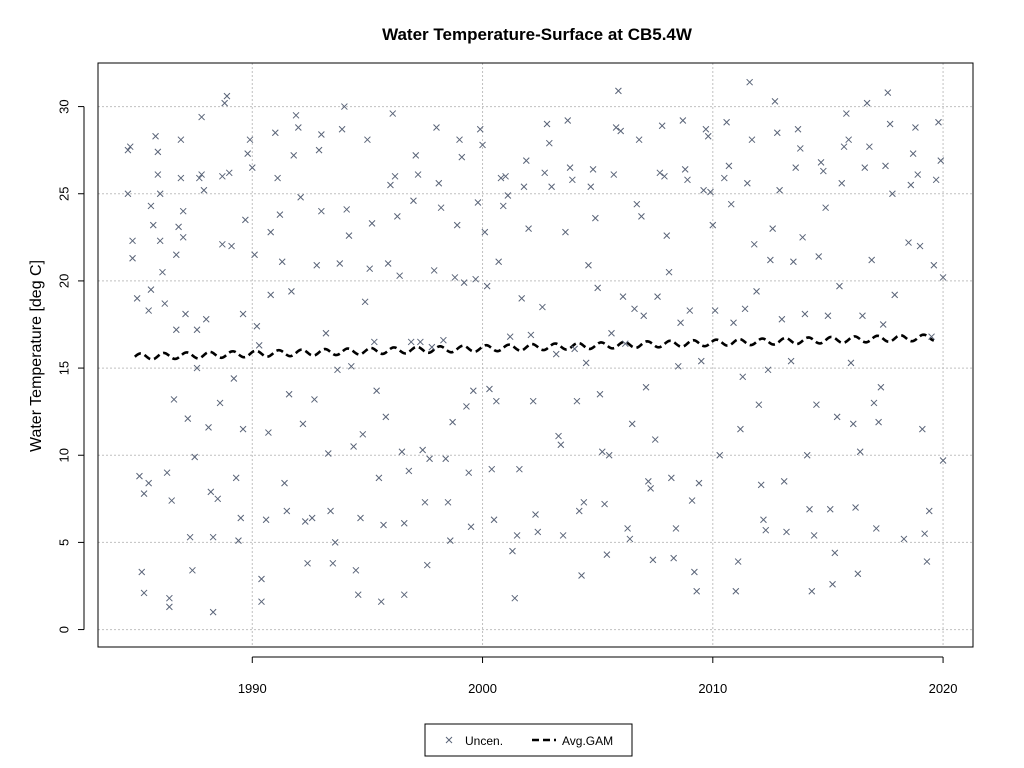 The height and width of the screenshot is (768, 1024). I want to click on x-tick-label: 2010, so click(712, 688).